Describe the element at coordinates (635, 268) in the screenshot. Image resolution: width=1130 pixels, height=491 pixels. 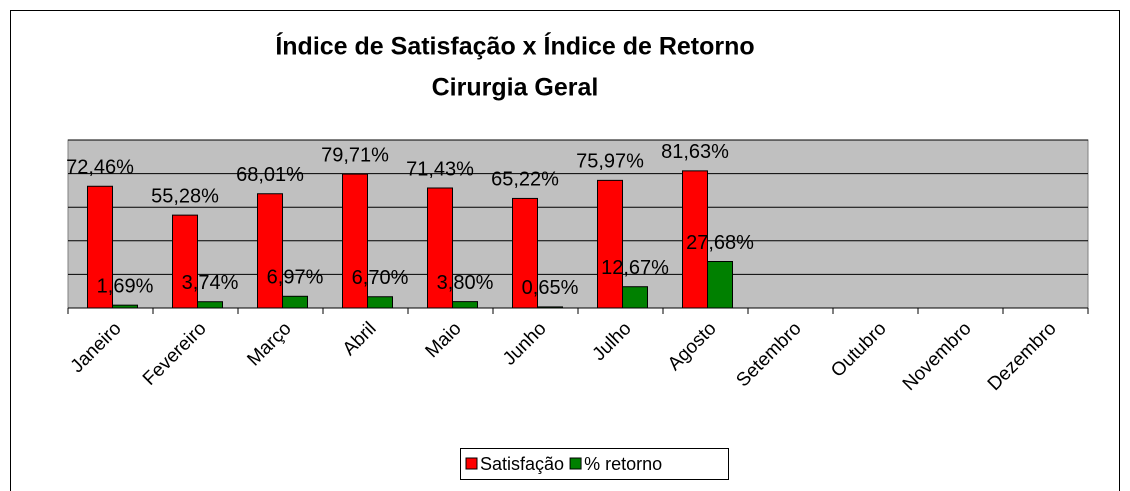
I see `data-label: 12,67%` at that location.